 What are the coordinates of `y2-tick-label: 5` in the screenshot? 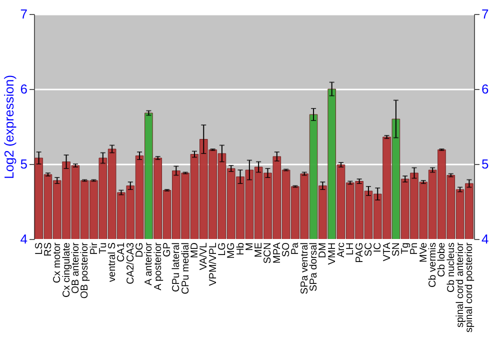 It's located at (485, 164).